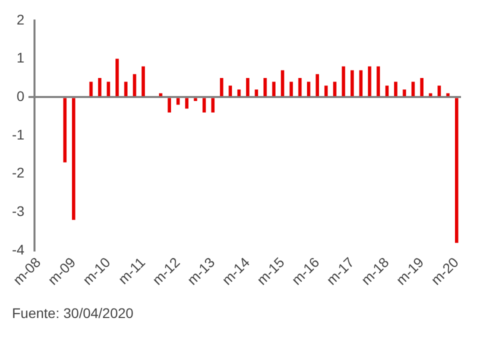 The image size is (493, 338). Describe the element at coordinates (18, 211) in the screenshot. I see `y-tick-label: -3` at that location.